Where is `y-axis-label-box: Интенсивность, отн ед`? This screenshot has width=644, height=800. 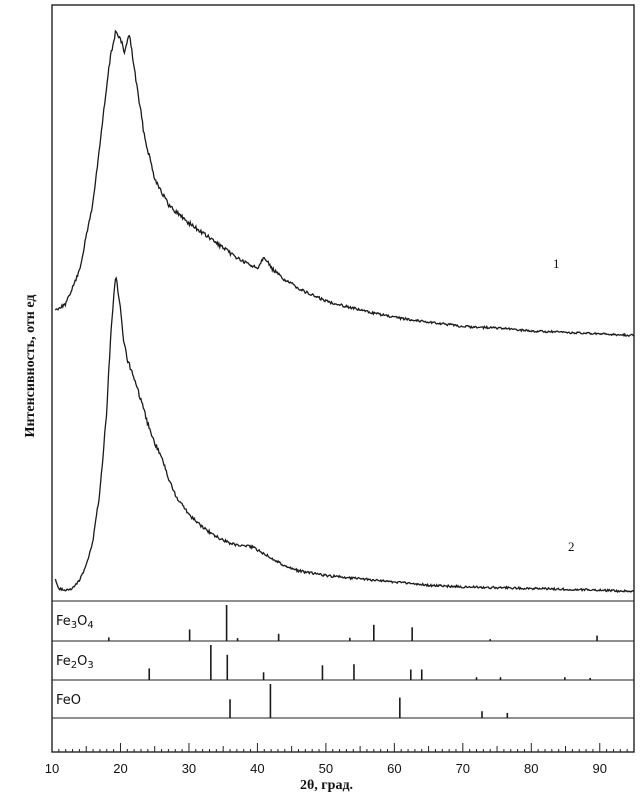 y-axis-label-box: Интенсивность, отн ед is located at coordinates (31, 366).